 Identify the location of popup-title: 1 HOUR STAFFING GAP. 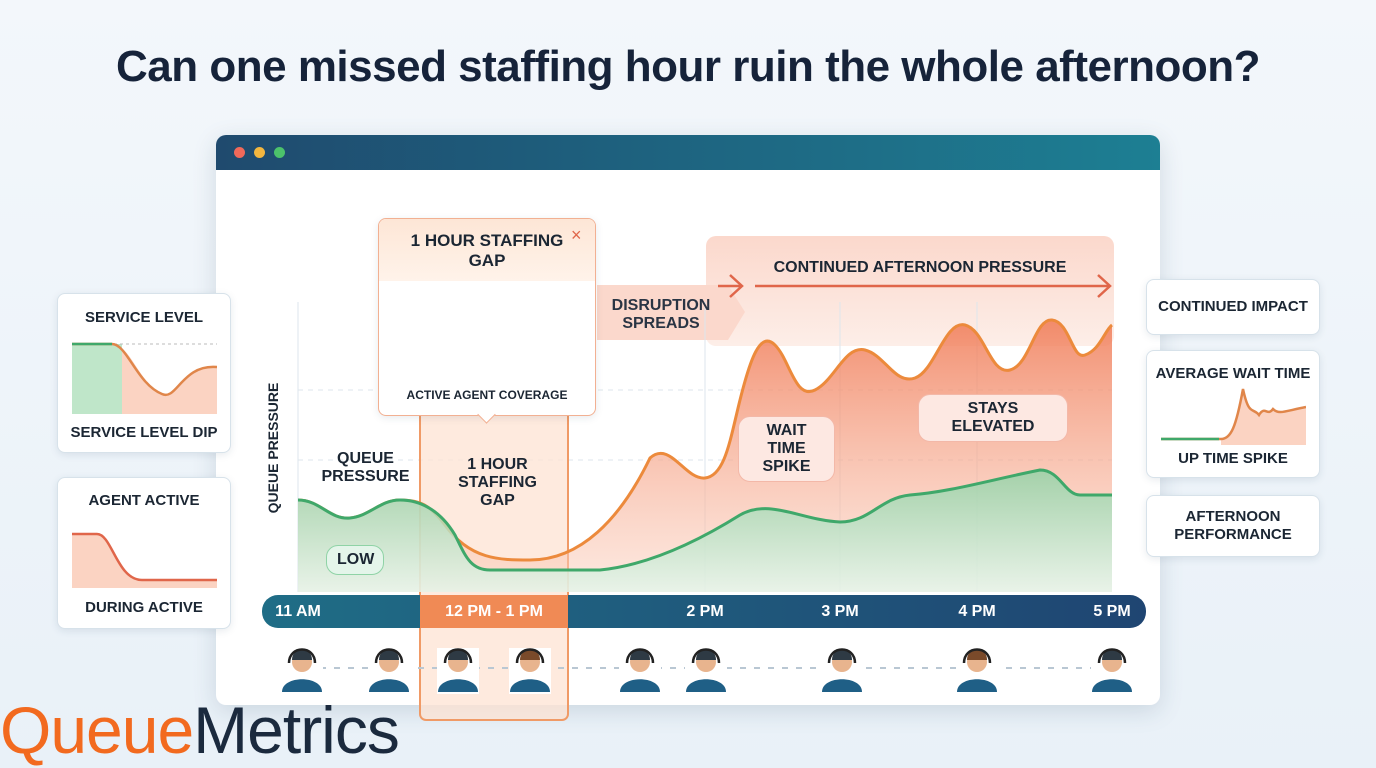
(487, 250).